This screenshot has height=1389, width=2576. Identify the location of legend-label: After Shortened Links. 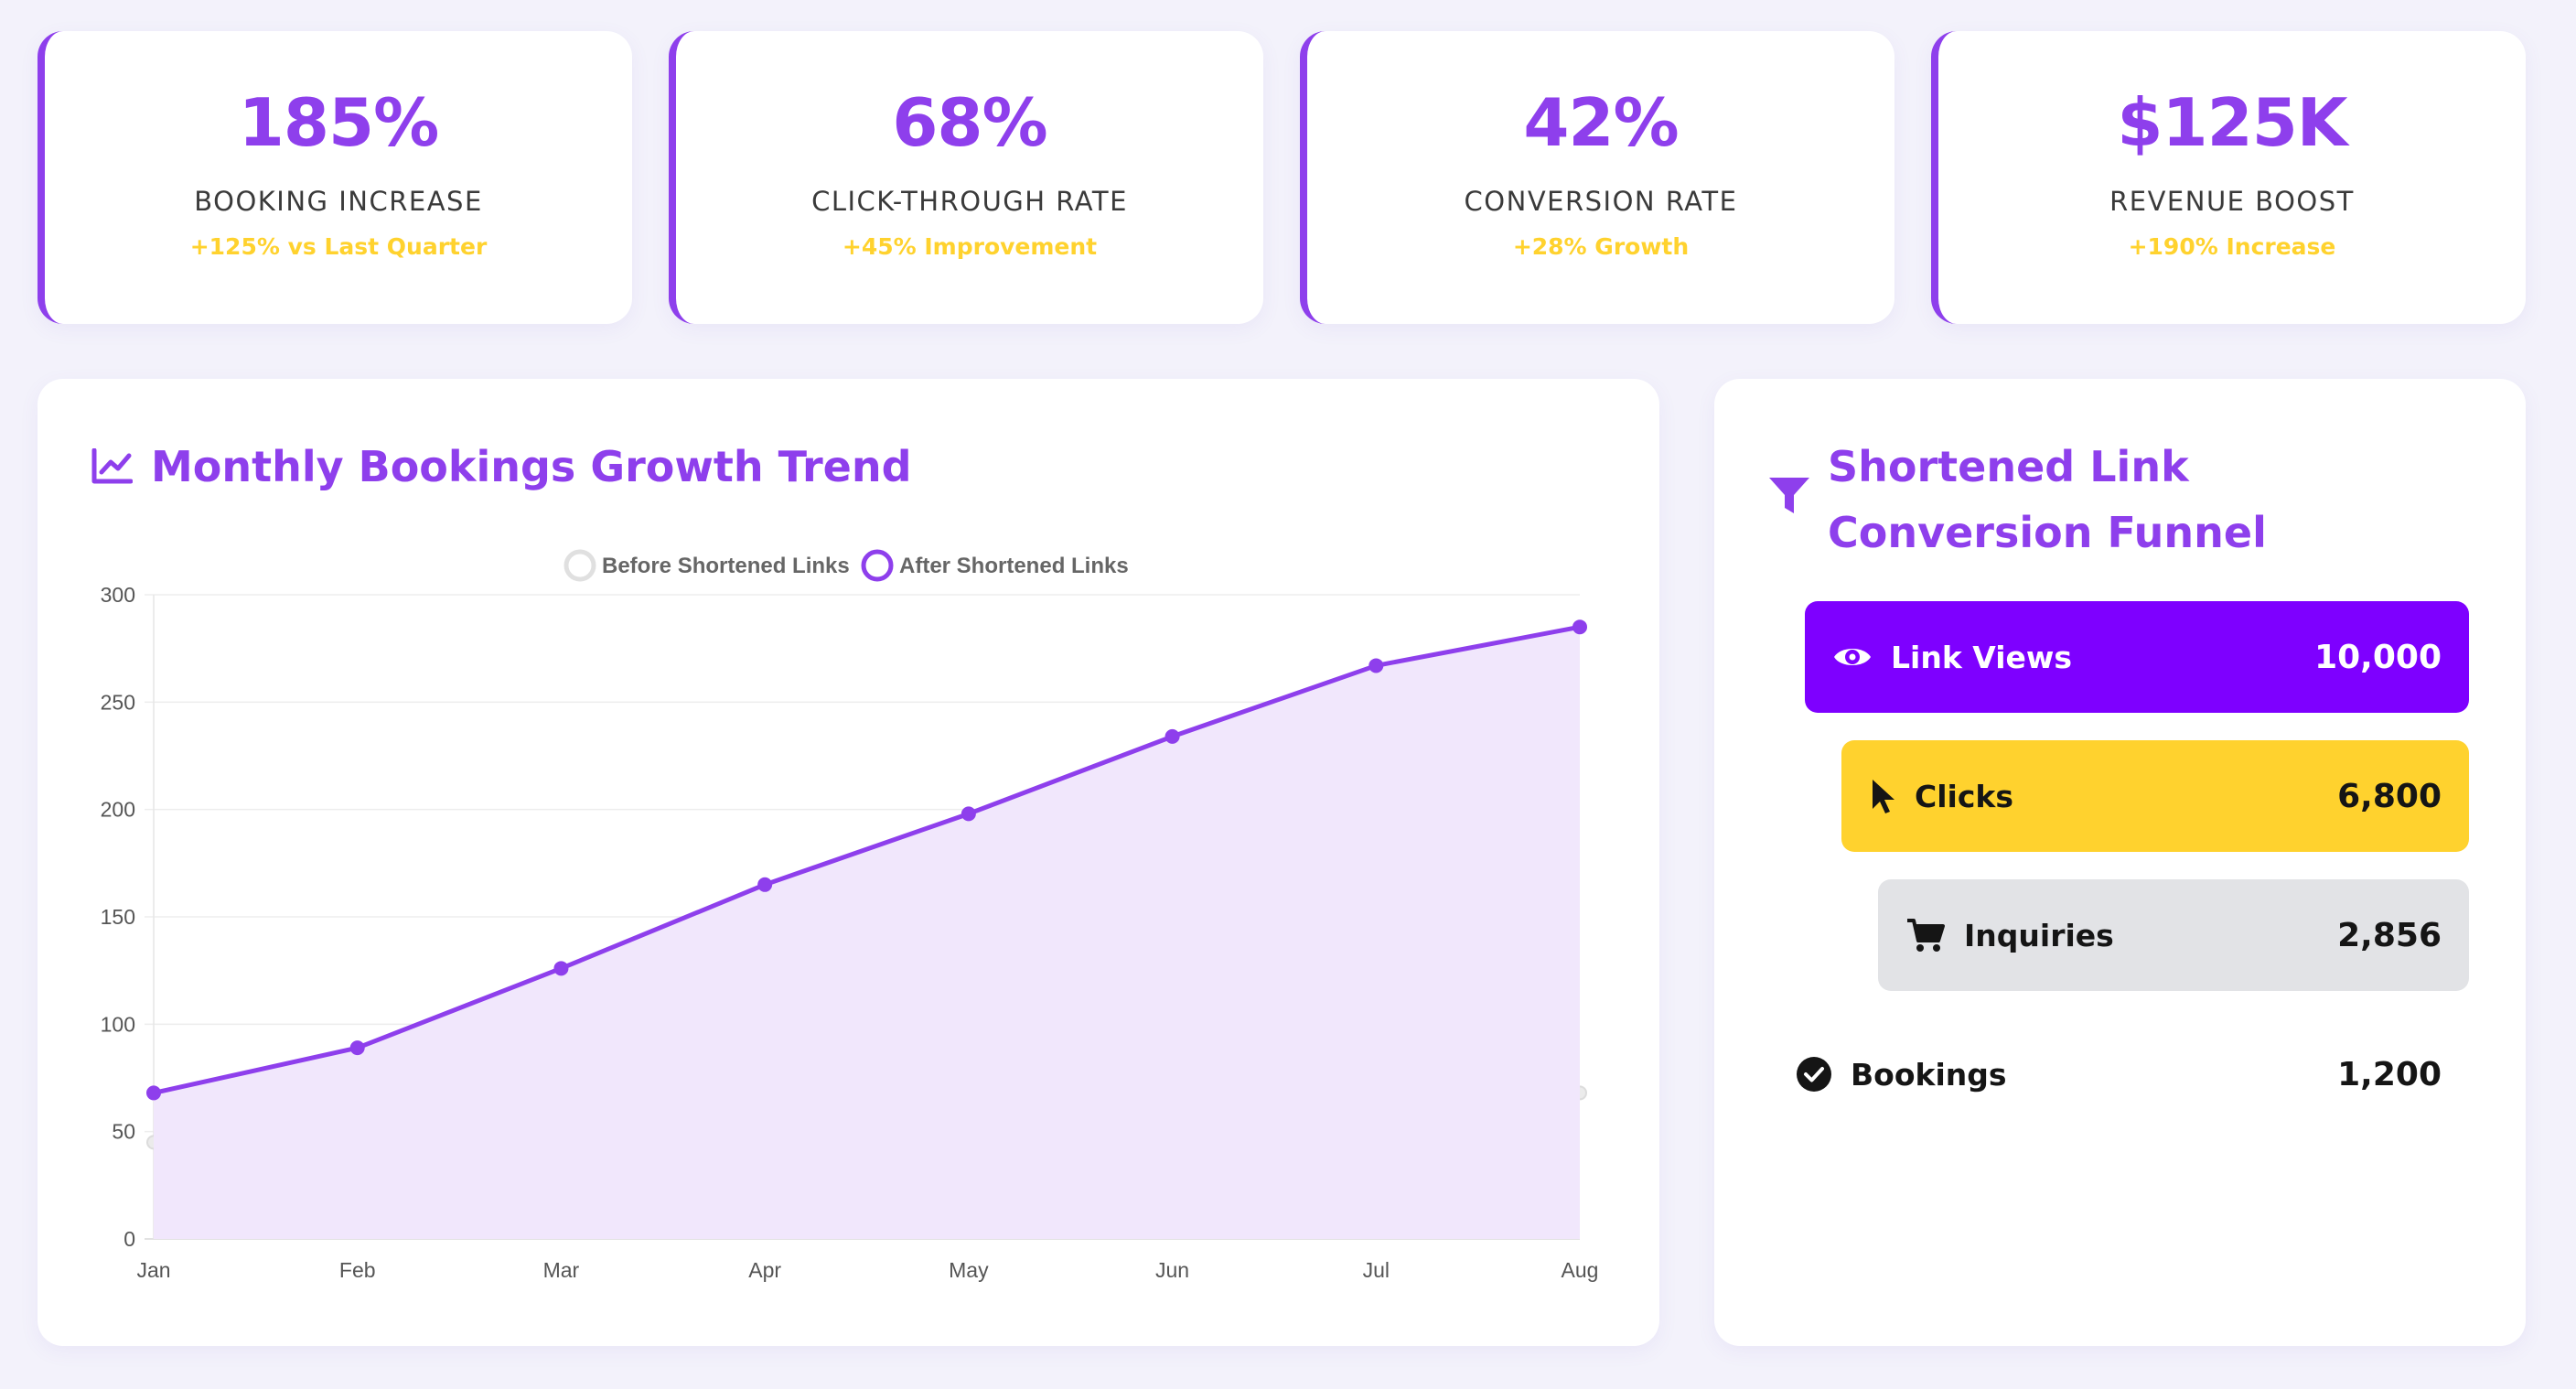
(1014, 566).